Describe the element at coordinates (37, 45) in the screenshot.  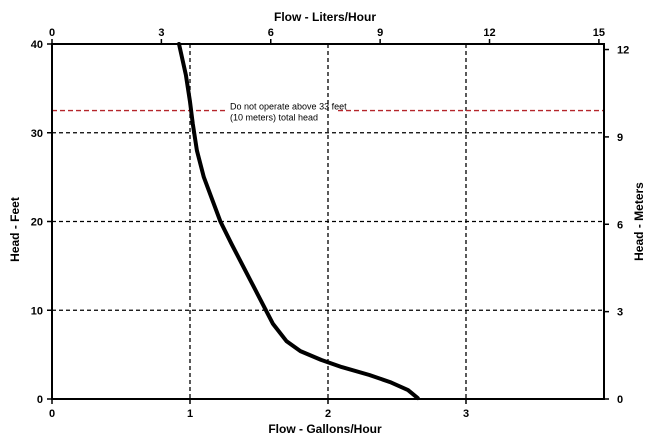
I see `y-tick-label: 40` at that location.